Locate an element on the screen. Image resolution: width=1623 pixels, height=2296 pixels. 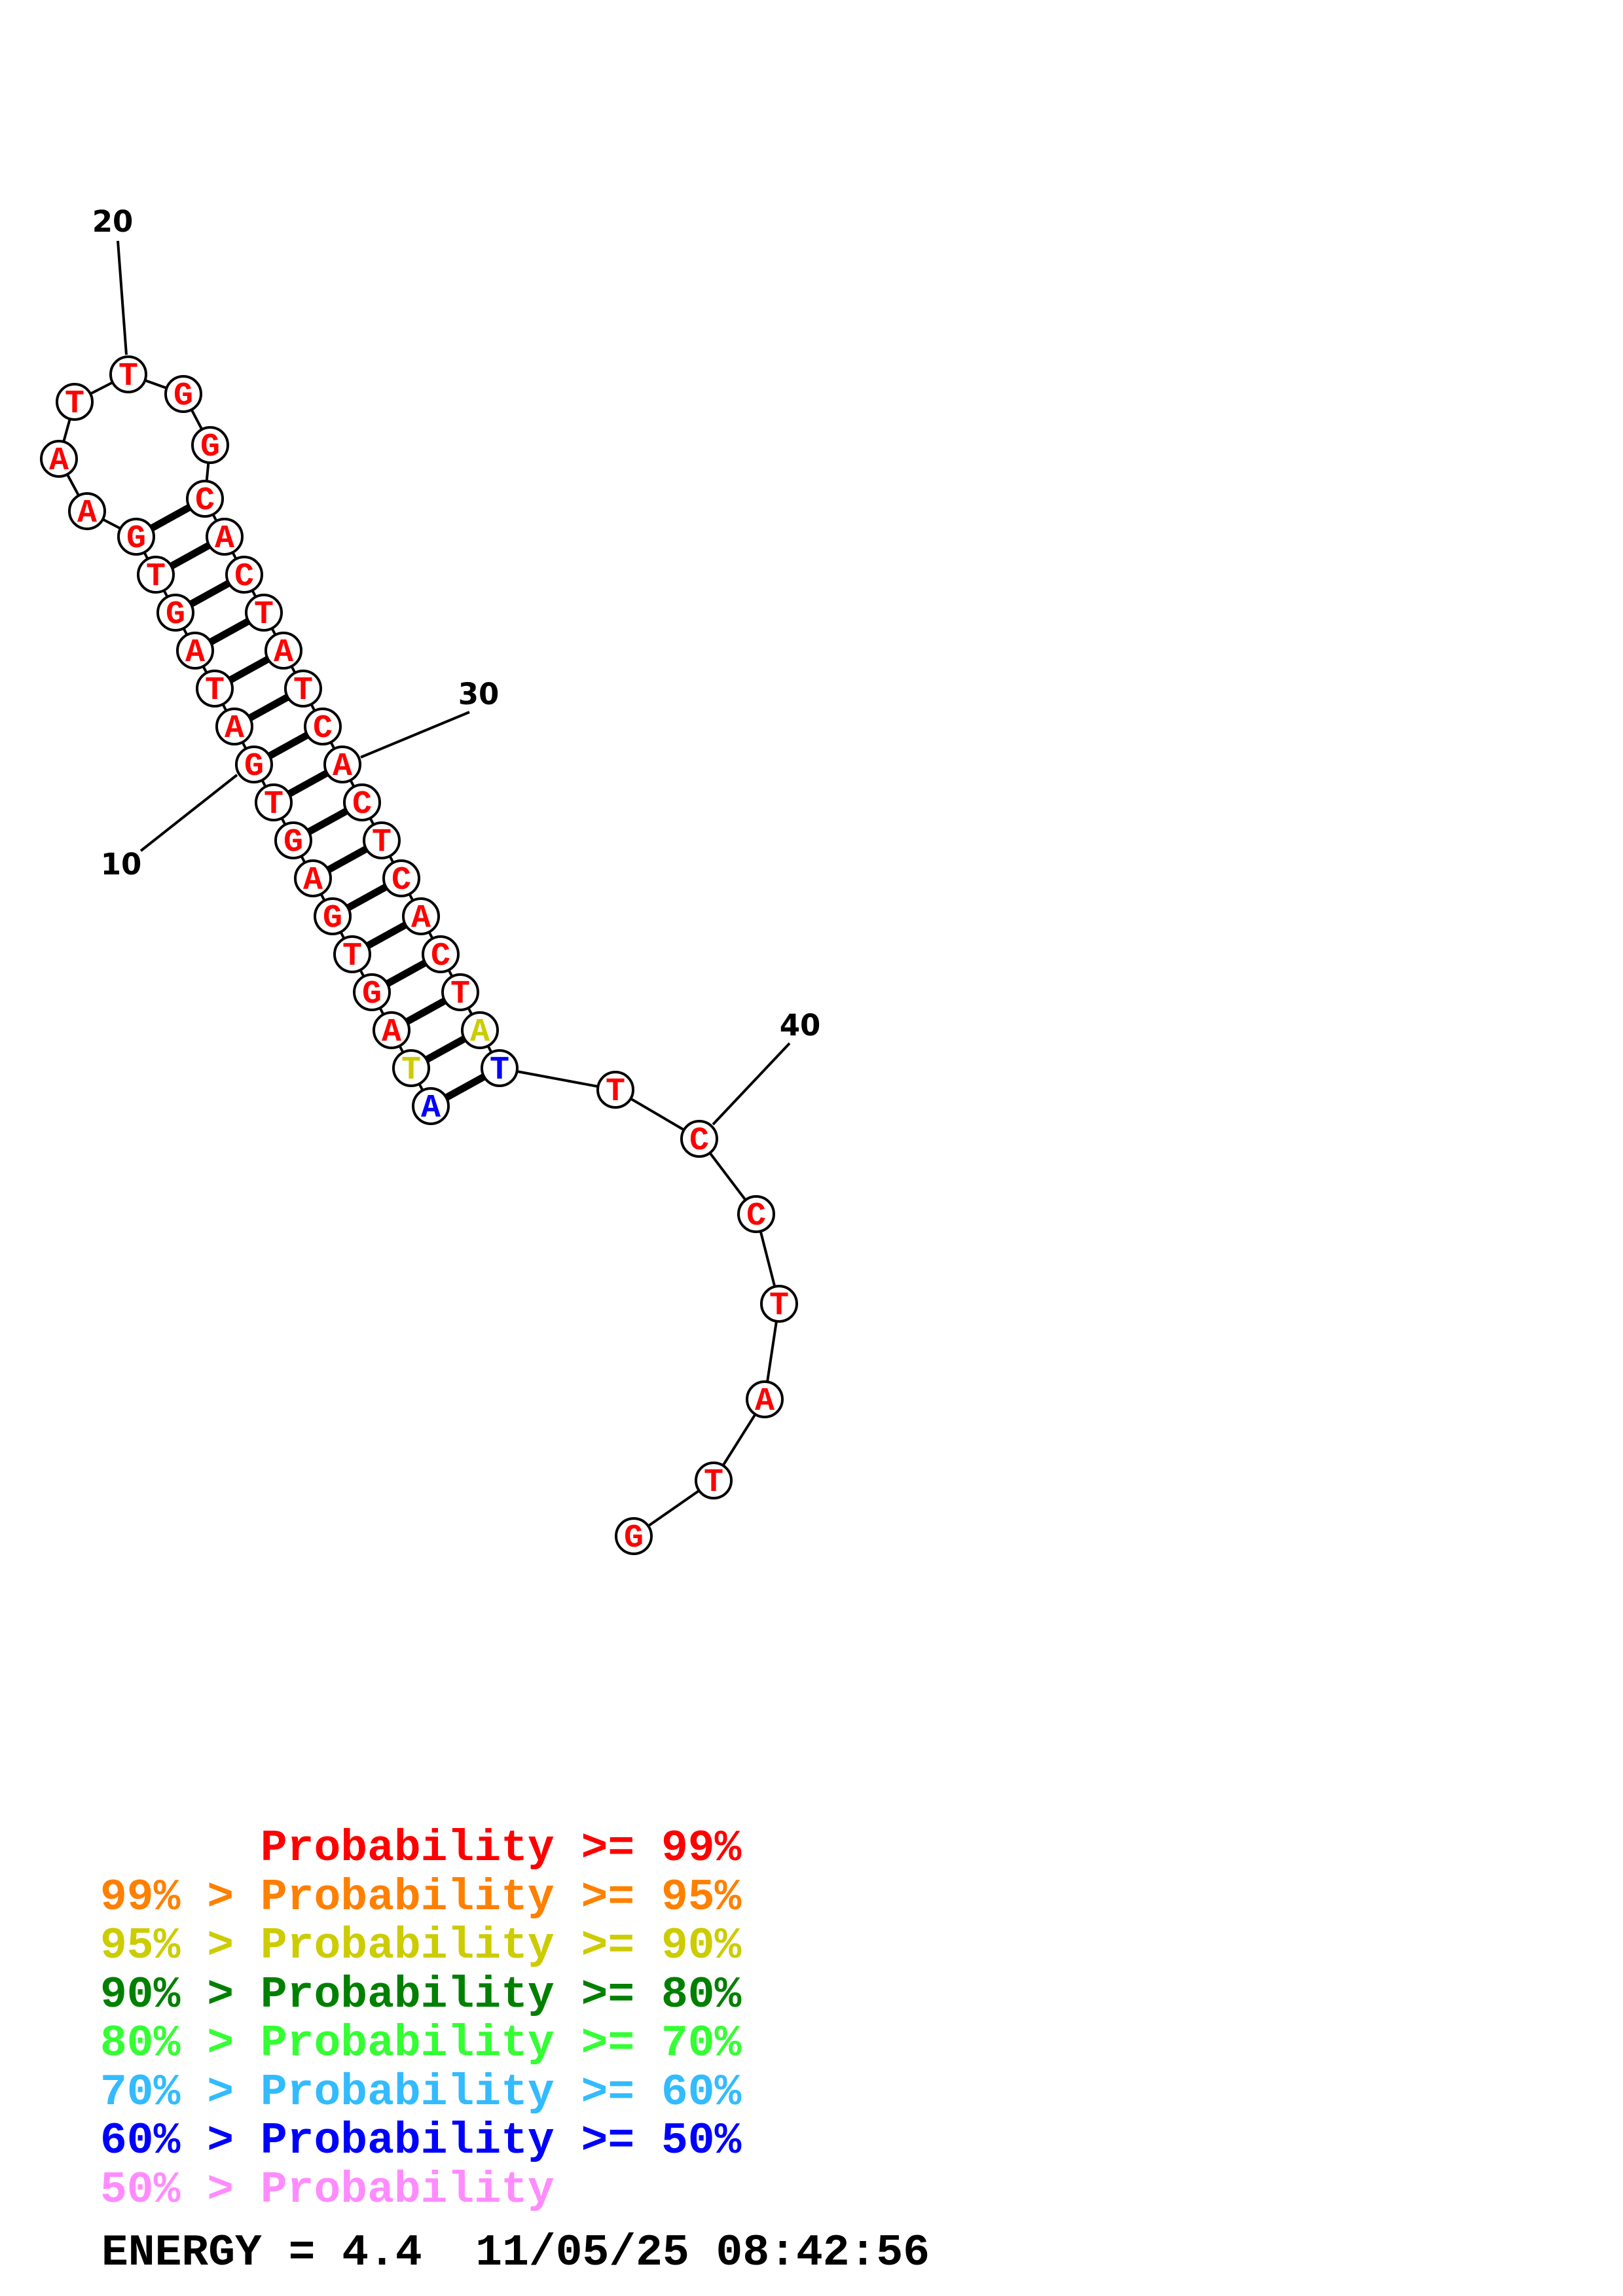
nucleotide-base-21: G is located at coordinates (183, 396).